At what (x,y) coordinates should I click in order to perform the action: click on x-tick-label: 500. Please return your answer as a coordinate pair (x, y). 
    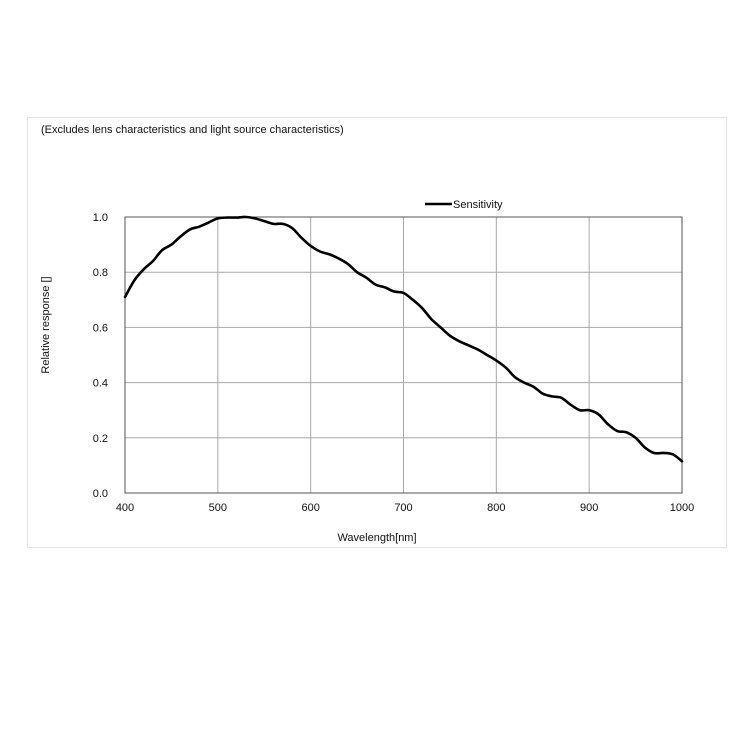
    Looking at the image, I should click on (218, 508).